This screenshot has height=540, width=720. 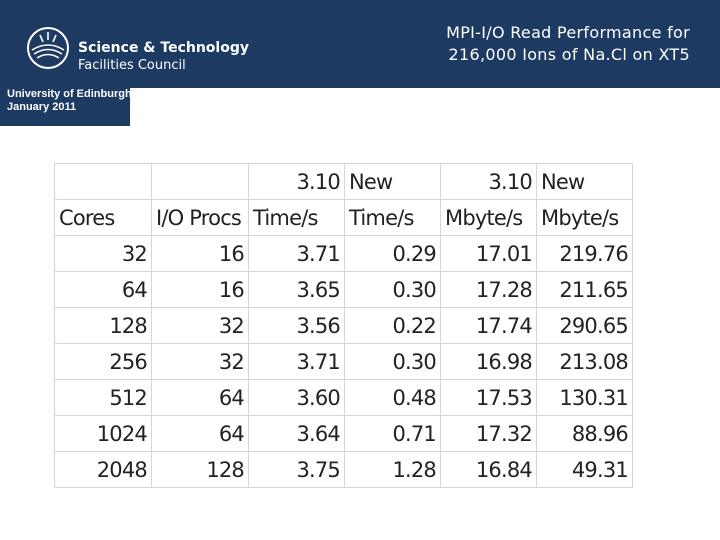 I want to click on table-row: 512 64 3.60 0.48 17.53 130.31, so click(x=343, y=397).